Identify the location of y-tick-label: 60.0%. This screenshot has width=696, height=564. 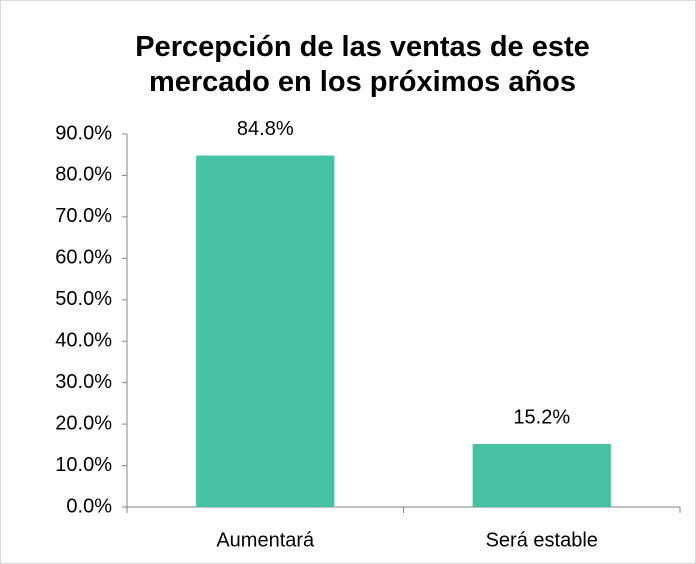
(83, 258).